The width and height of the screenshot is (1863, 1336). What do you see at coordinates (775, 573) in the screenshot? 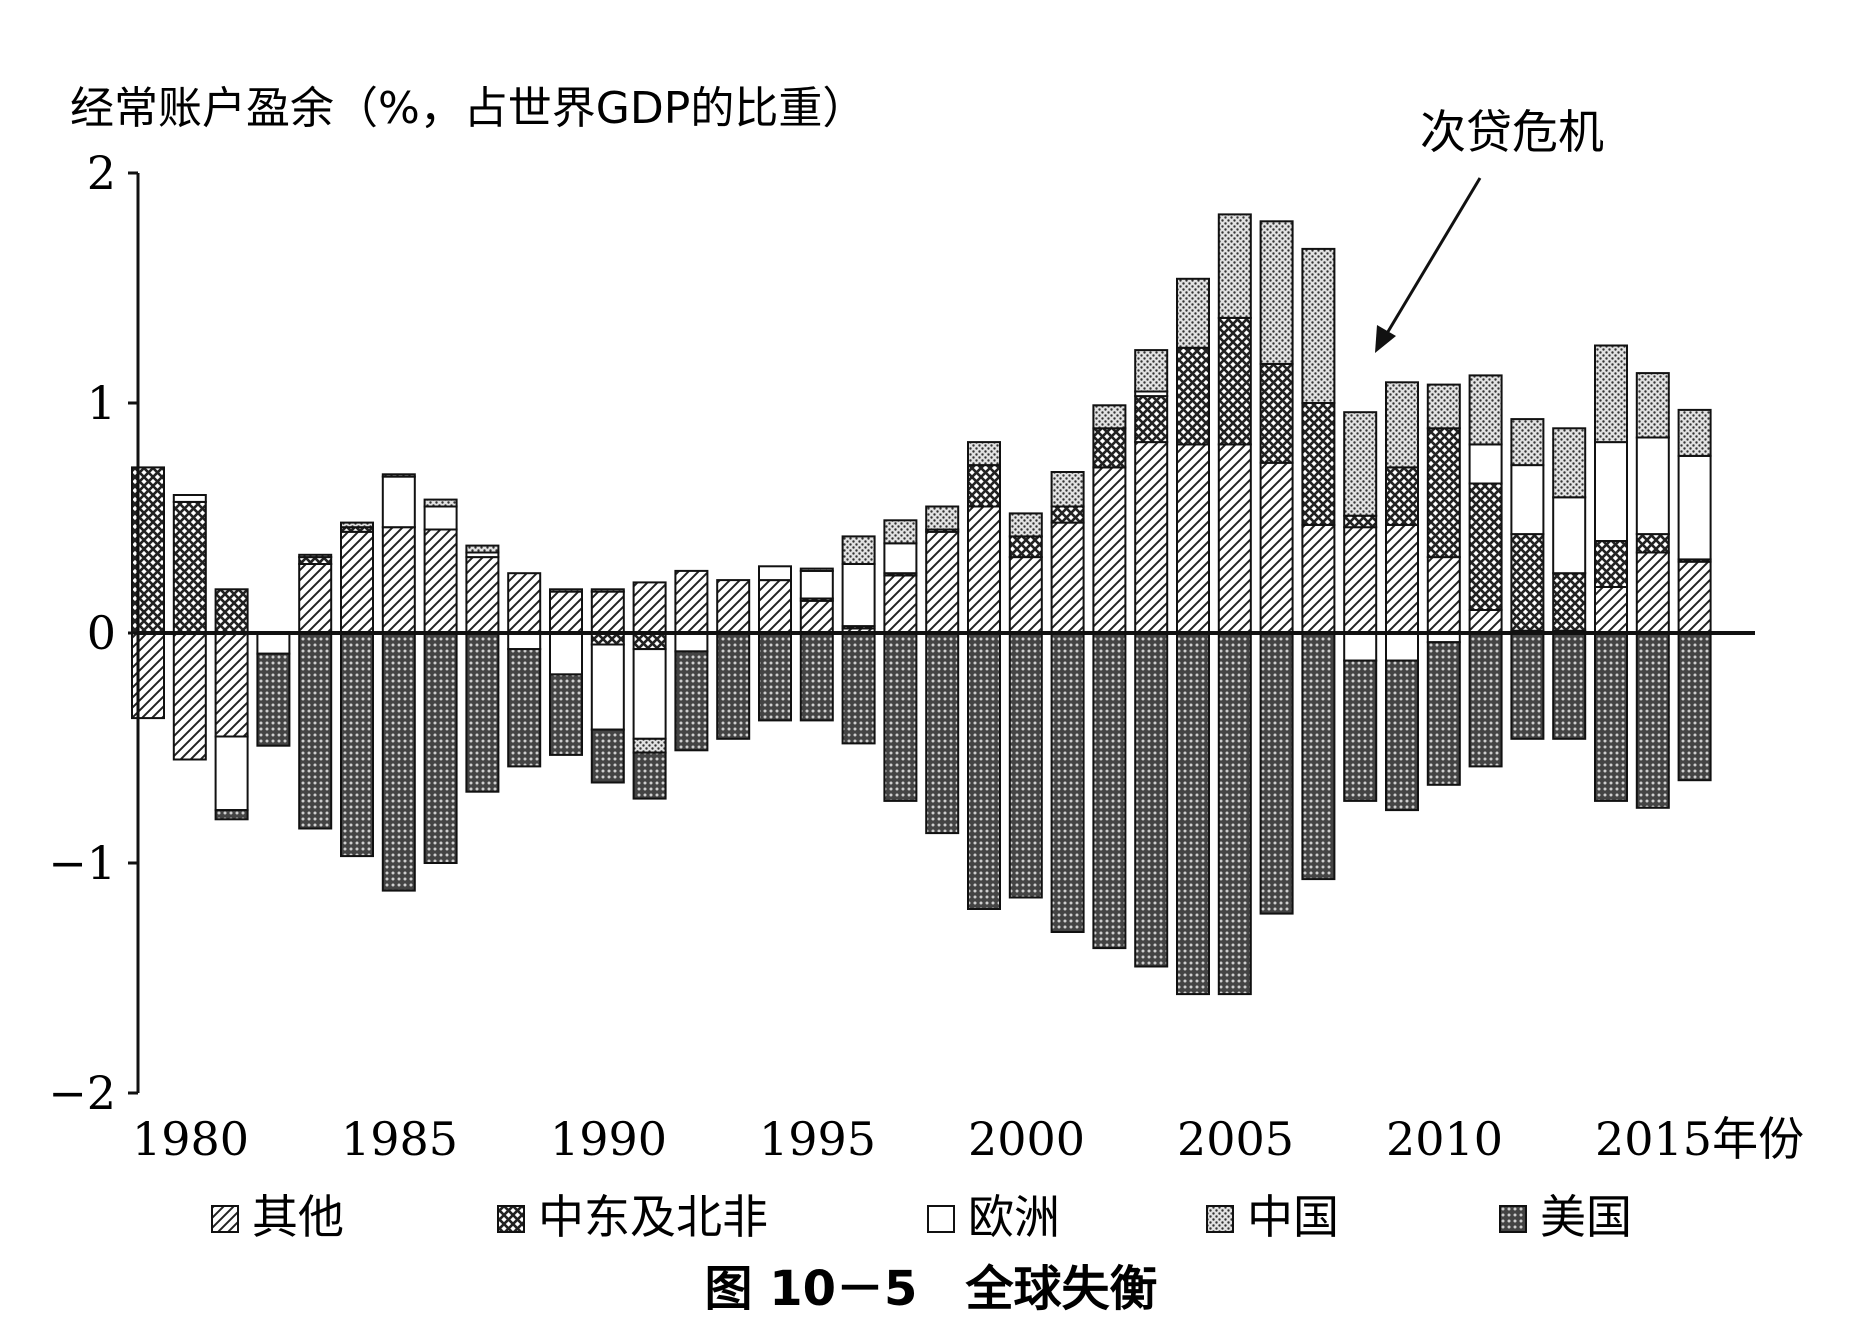
I see `bar-1995-s2` at bounding box center [775, 573].